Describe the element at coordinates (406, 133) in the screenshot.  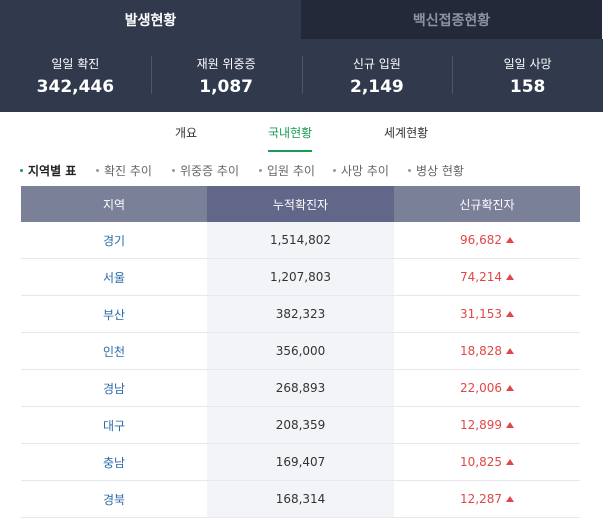
I see `tab-global: 세계현황` at that location.